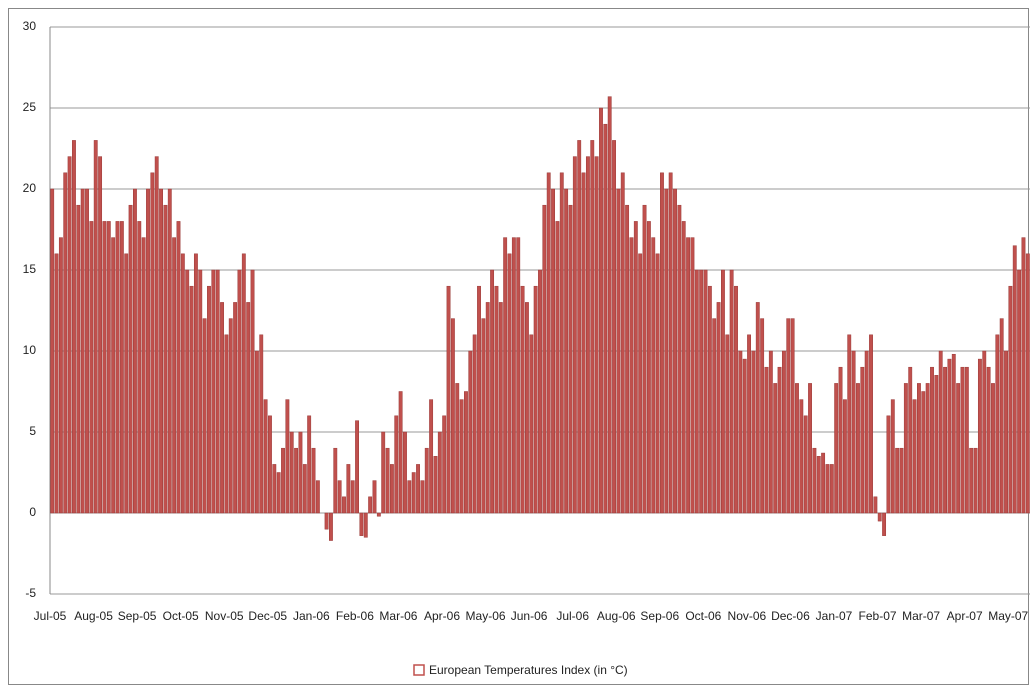  What do you see at coordinates (32, 431) in the screenshot?
I see `y-tick-label: 5` at bounding box center [32, 431].